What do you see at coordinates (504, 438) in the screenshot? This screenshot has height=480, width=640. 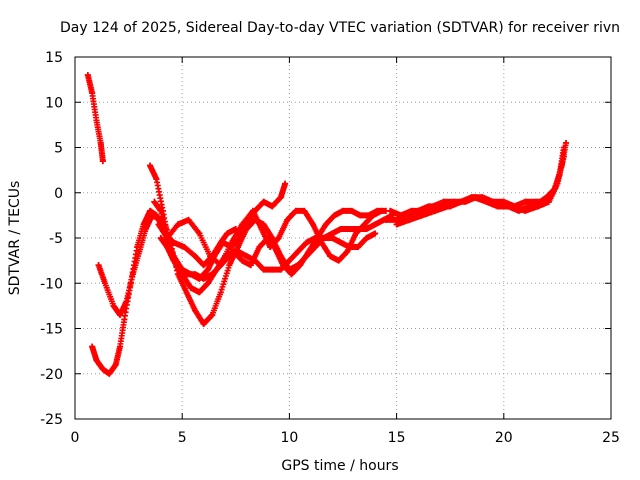 I see `x-tick-label: 20` at bounding box center [504, 438].